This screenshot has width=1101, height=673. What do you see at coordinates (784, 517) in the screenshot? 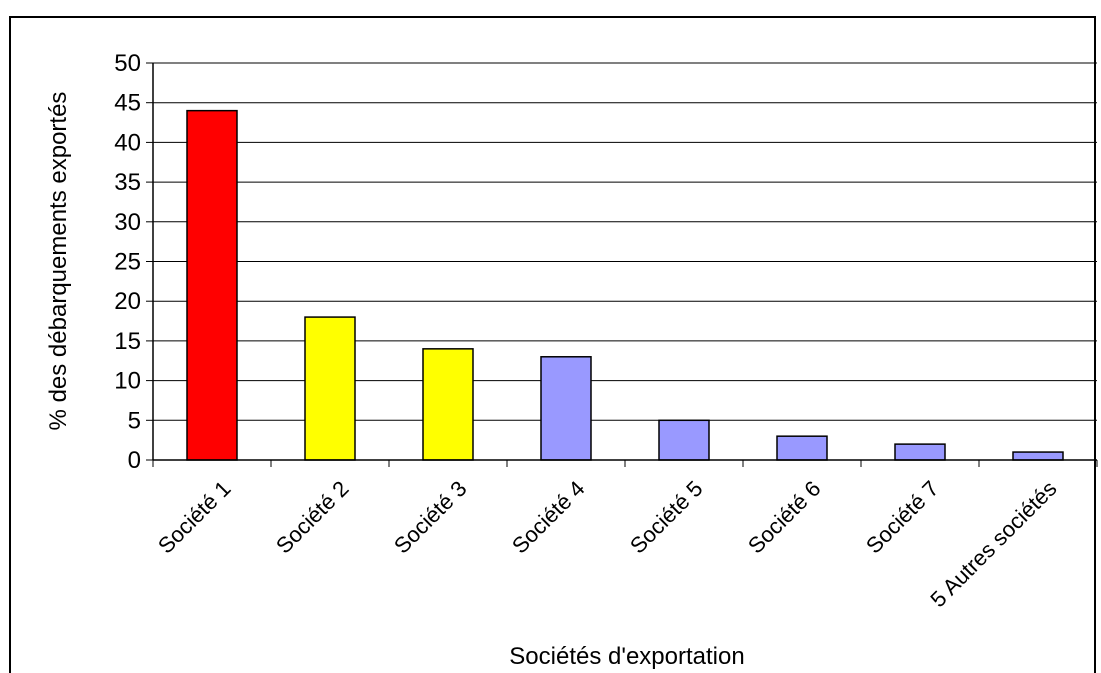
I see `x-tick-label: Société 6` at bounding box center [784, 517].